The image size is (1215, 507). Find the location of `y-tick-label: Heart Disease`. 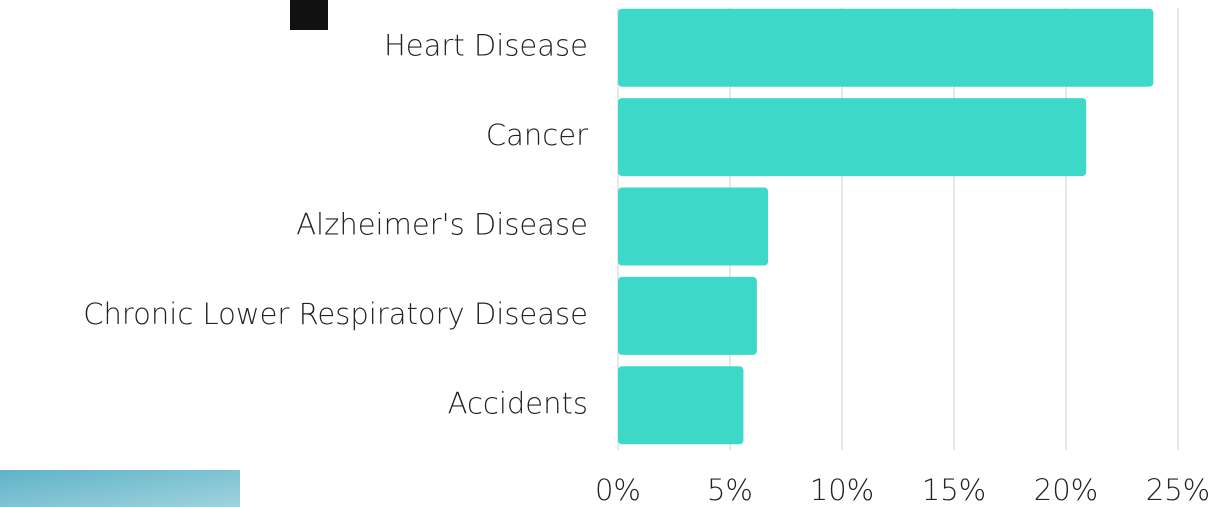

y-tick-label: Heart Disease is located at coordinates (486, 46).